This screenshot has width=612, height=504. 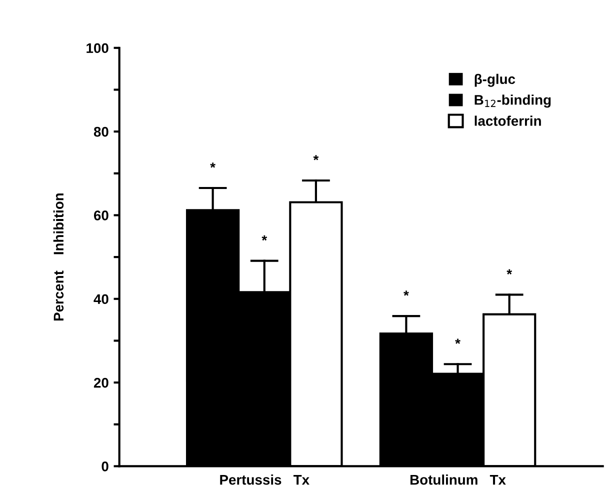 I want to click on legend-label: lactoferrin, so click(x=507, y=121).